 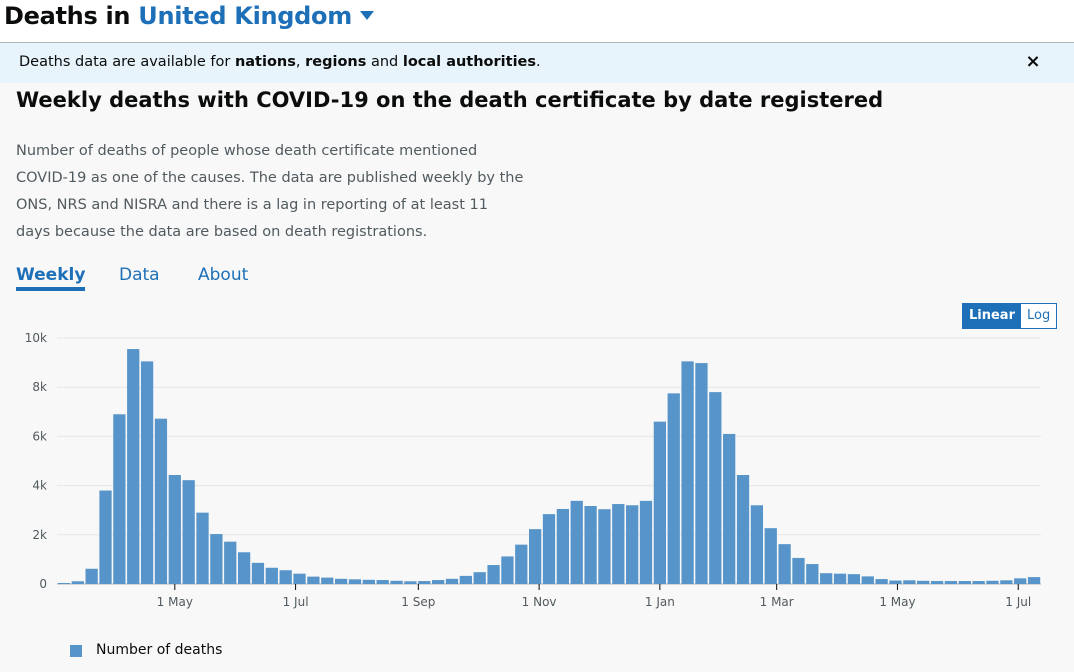 I want to click on close-icon: ×, so click(x=1033, y=61).